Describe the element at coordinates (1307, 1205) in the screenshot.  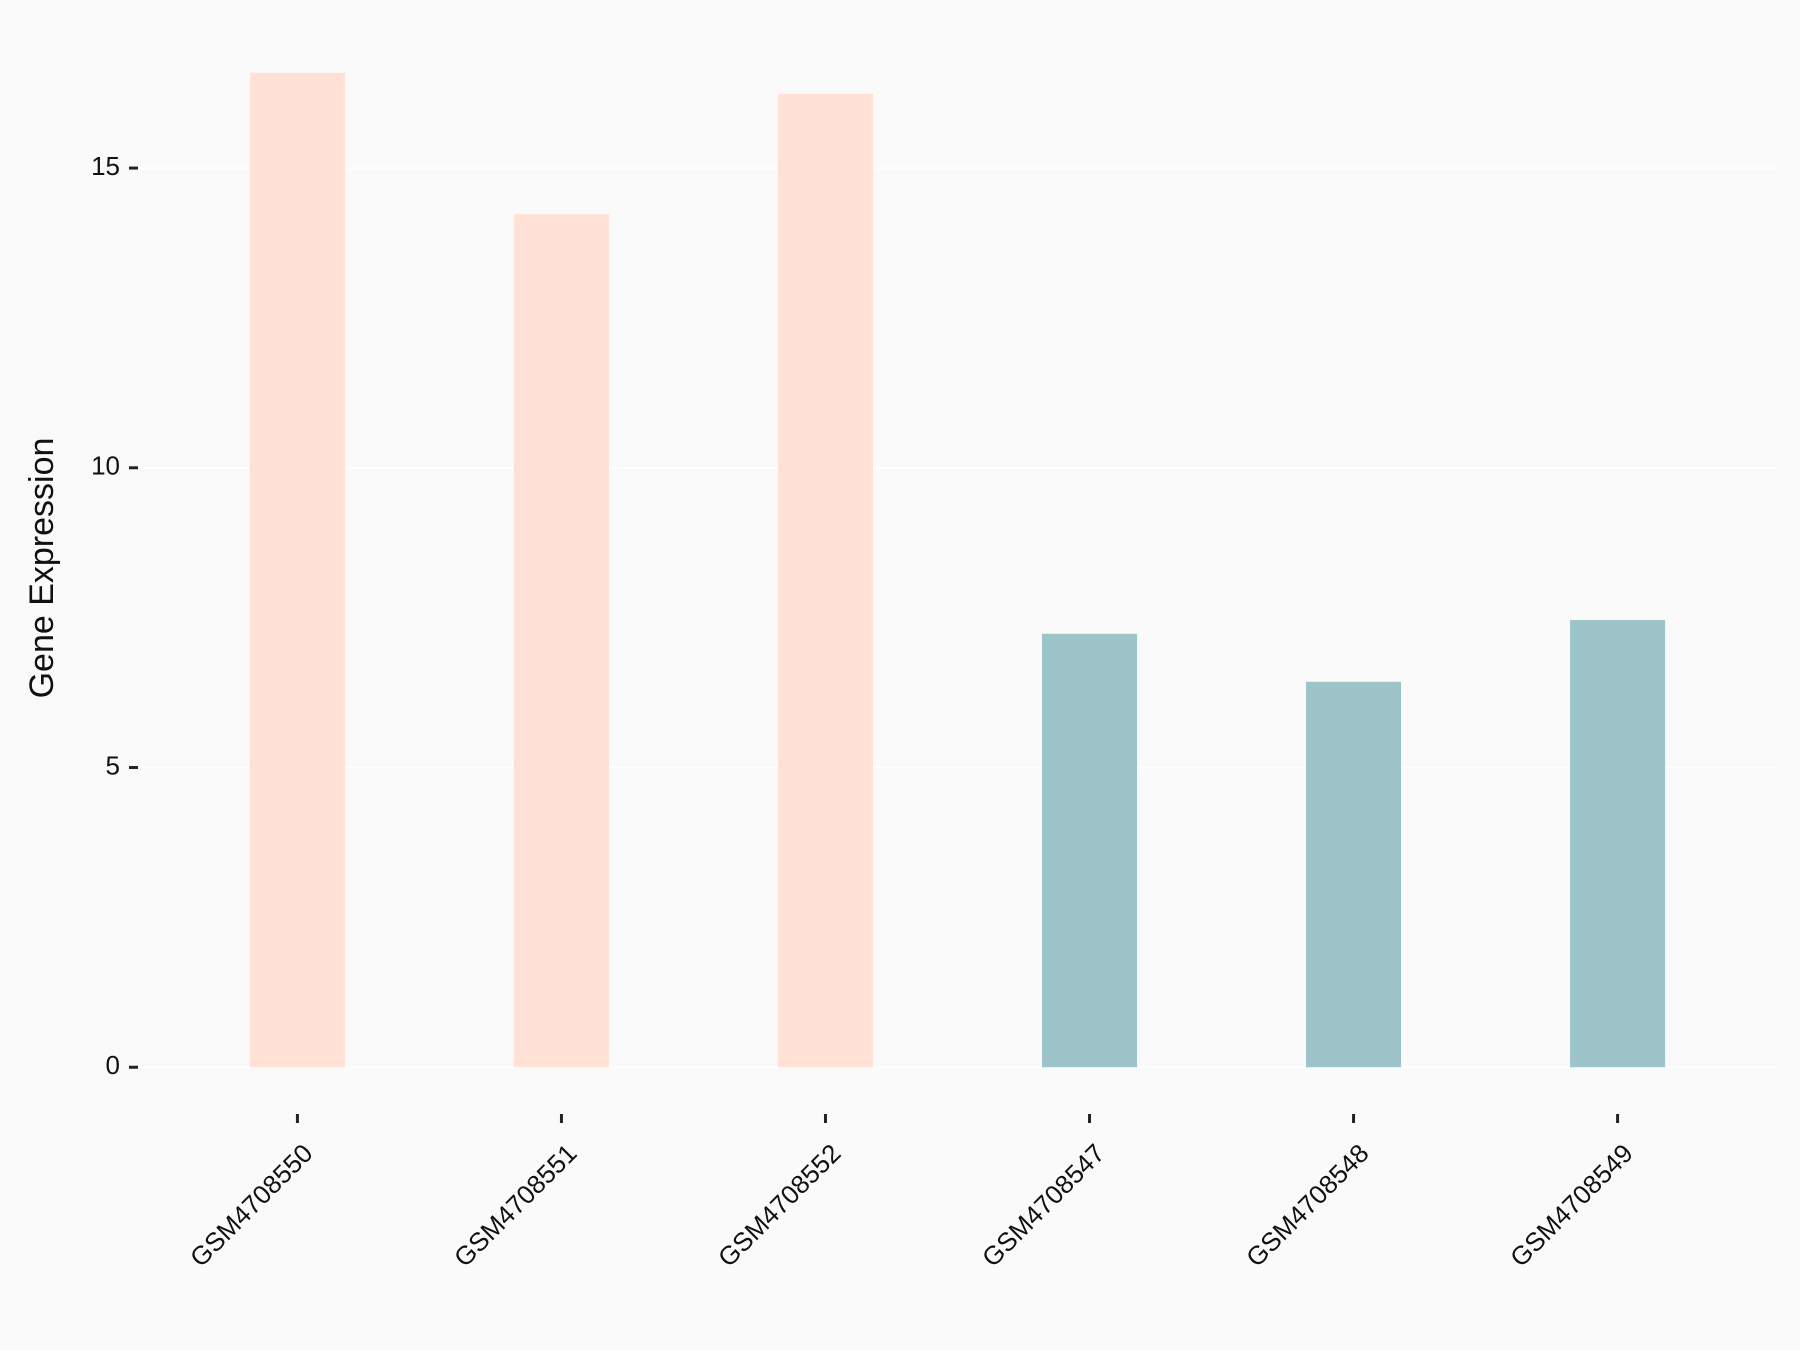
I see `x-tick-label: GSM4708548` at that location.